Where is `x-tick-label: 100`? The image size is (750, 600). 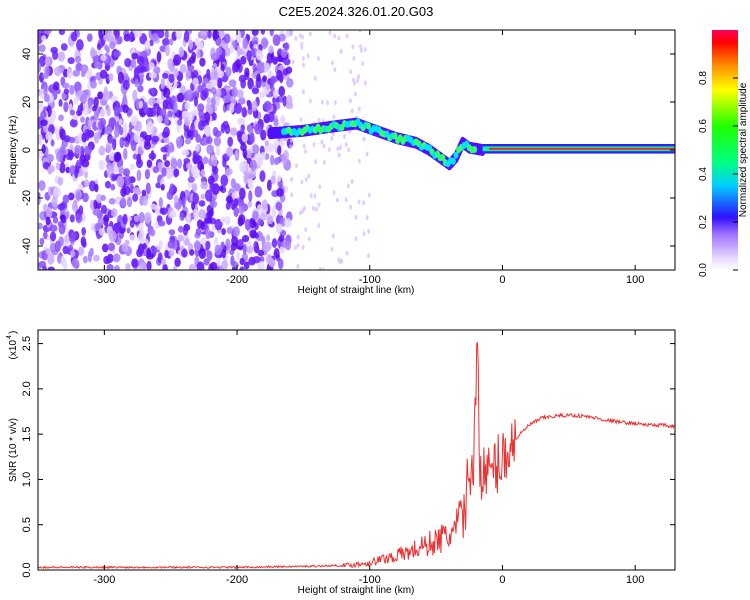
x-tick-label: 100 is located at coordinates (635, 280).